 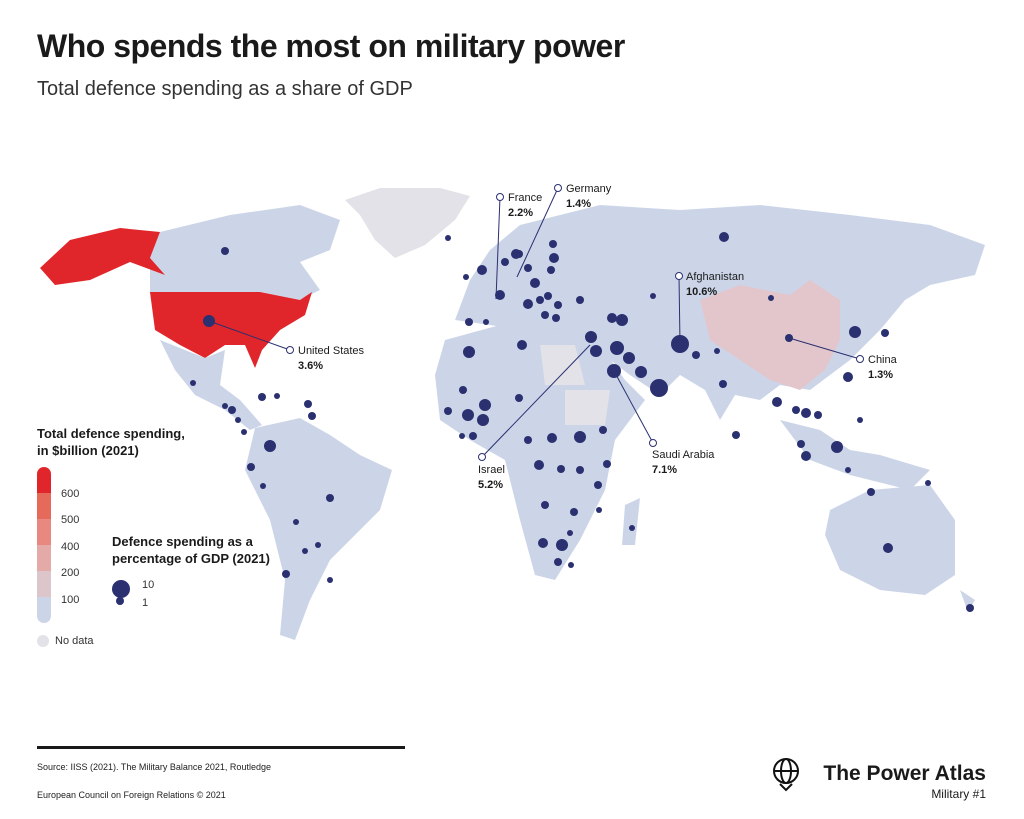 I want to click on south-america, so click(x=318, y=529).